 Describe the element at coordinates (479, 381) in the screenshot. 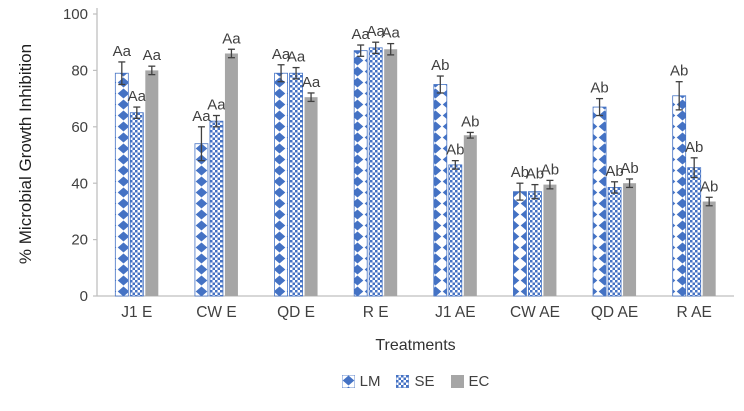

I see `legend-label: EC` at that location.